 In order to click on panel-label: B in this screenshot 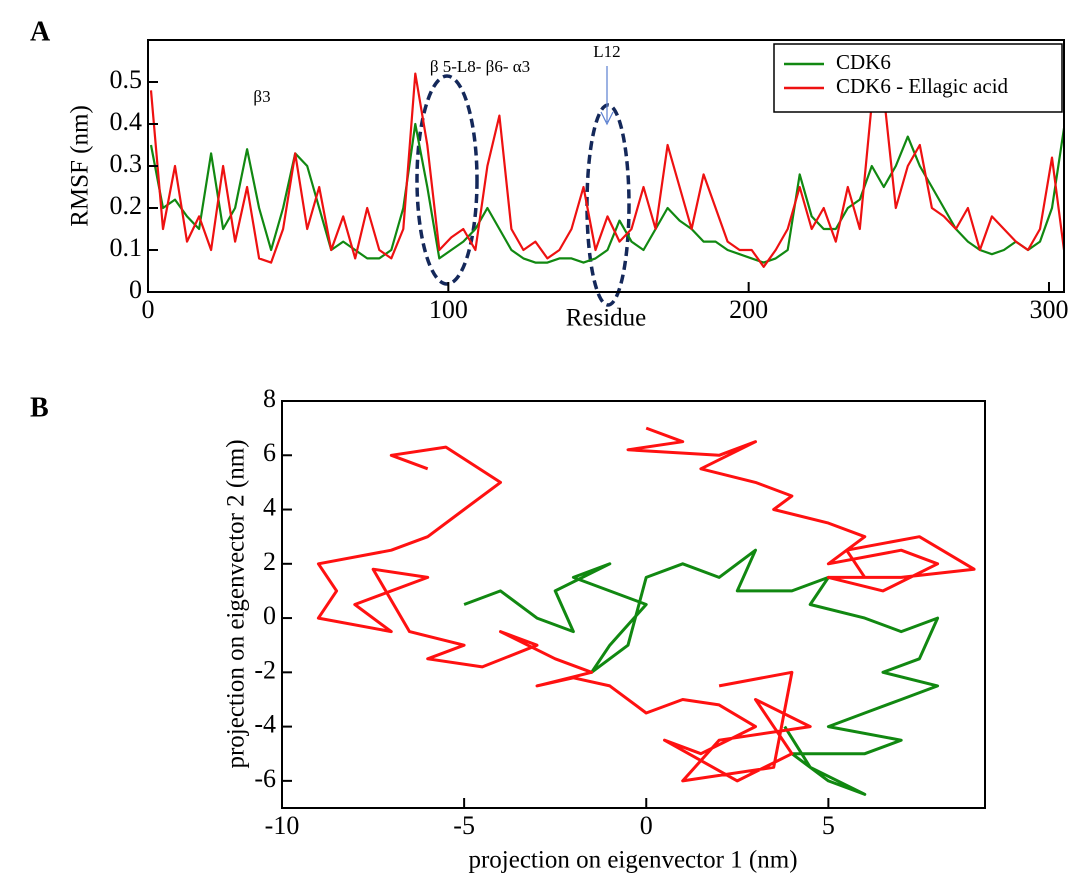, I will do `click(39, 407)`.